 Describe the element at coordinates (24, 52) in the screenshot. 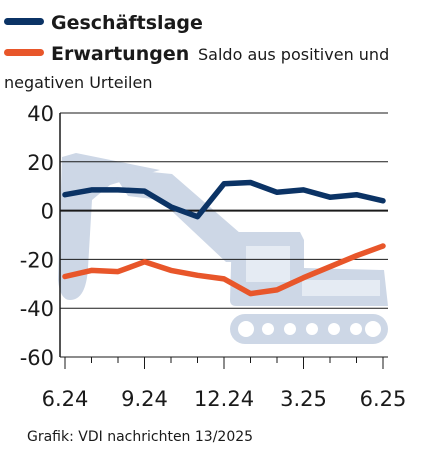

I see `legend-swatch-erwartungen` at that location.